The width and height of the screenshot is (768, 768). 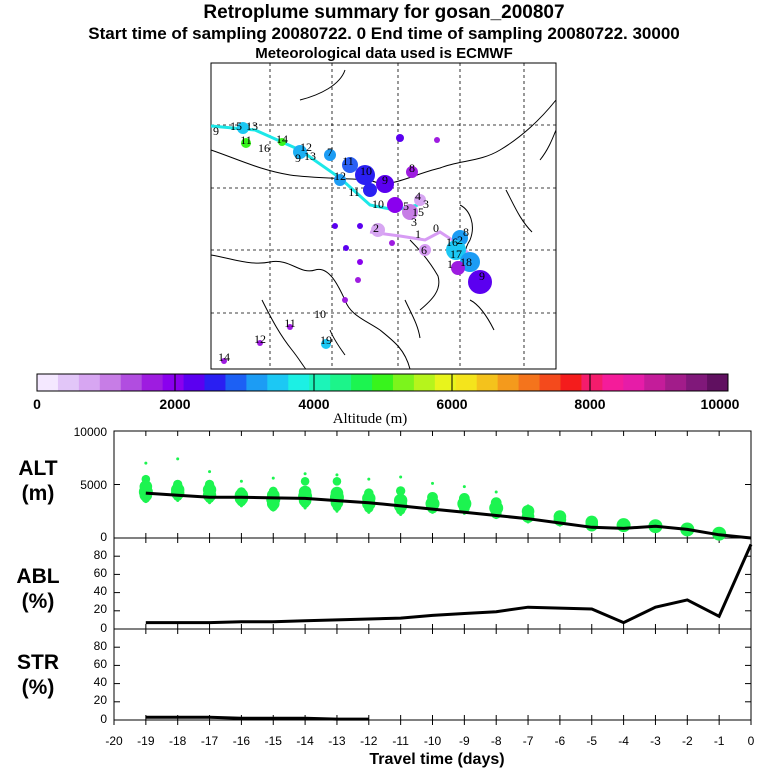 I want to click on alt-label: ALT, so click(x=37, y=468).